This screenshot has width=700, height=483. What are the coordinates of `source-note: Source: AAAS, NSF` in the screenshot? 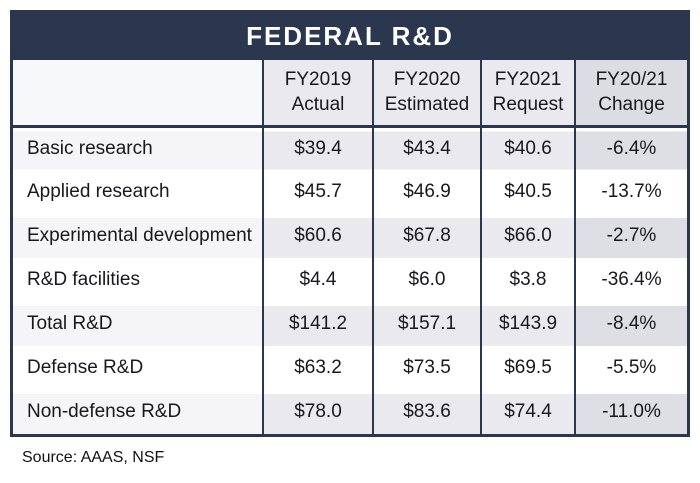 It's located at (93, 457).